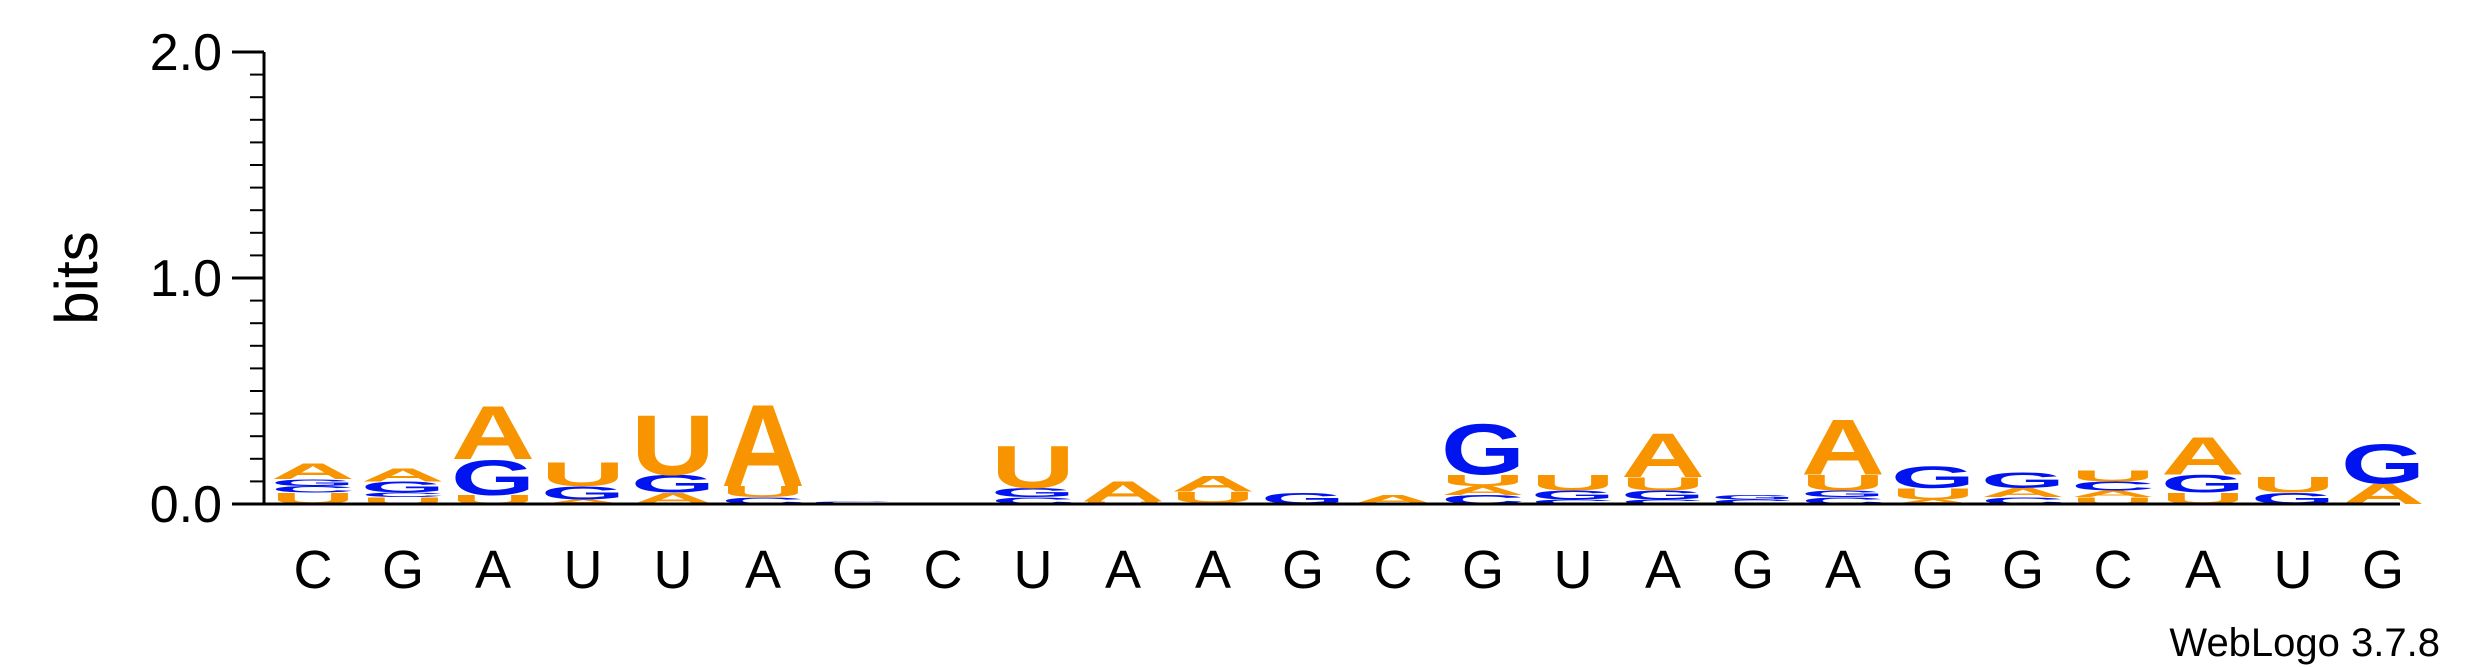 This screenshot has width=2475, height=667. What do you see at coordinates (186, 279) in the screenshot?
I see `y-tick-label: 1.0` at bounding box center [186, 279].